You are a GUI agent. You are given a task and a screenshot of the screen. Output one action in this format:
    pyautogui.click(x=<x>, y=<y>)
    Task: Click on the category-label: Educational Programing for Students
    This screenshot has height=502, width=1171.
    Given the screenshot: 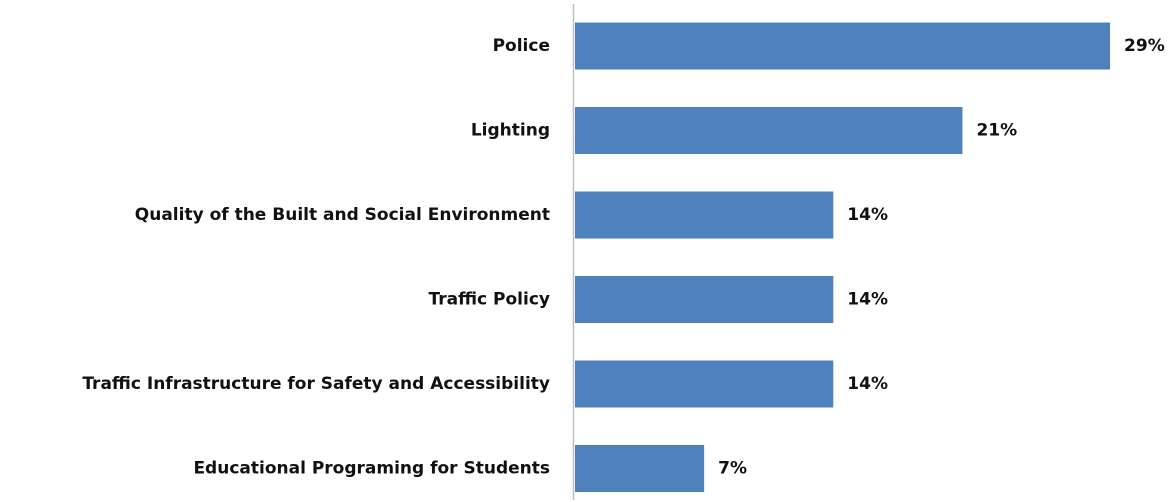 What is the action you would take?
    pyautogui.click(x=371, y=469)
    